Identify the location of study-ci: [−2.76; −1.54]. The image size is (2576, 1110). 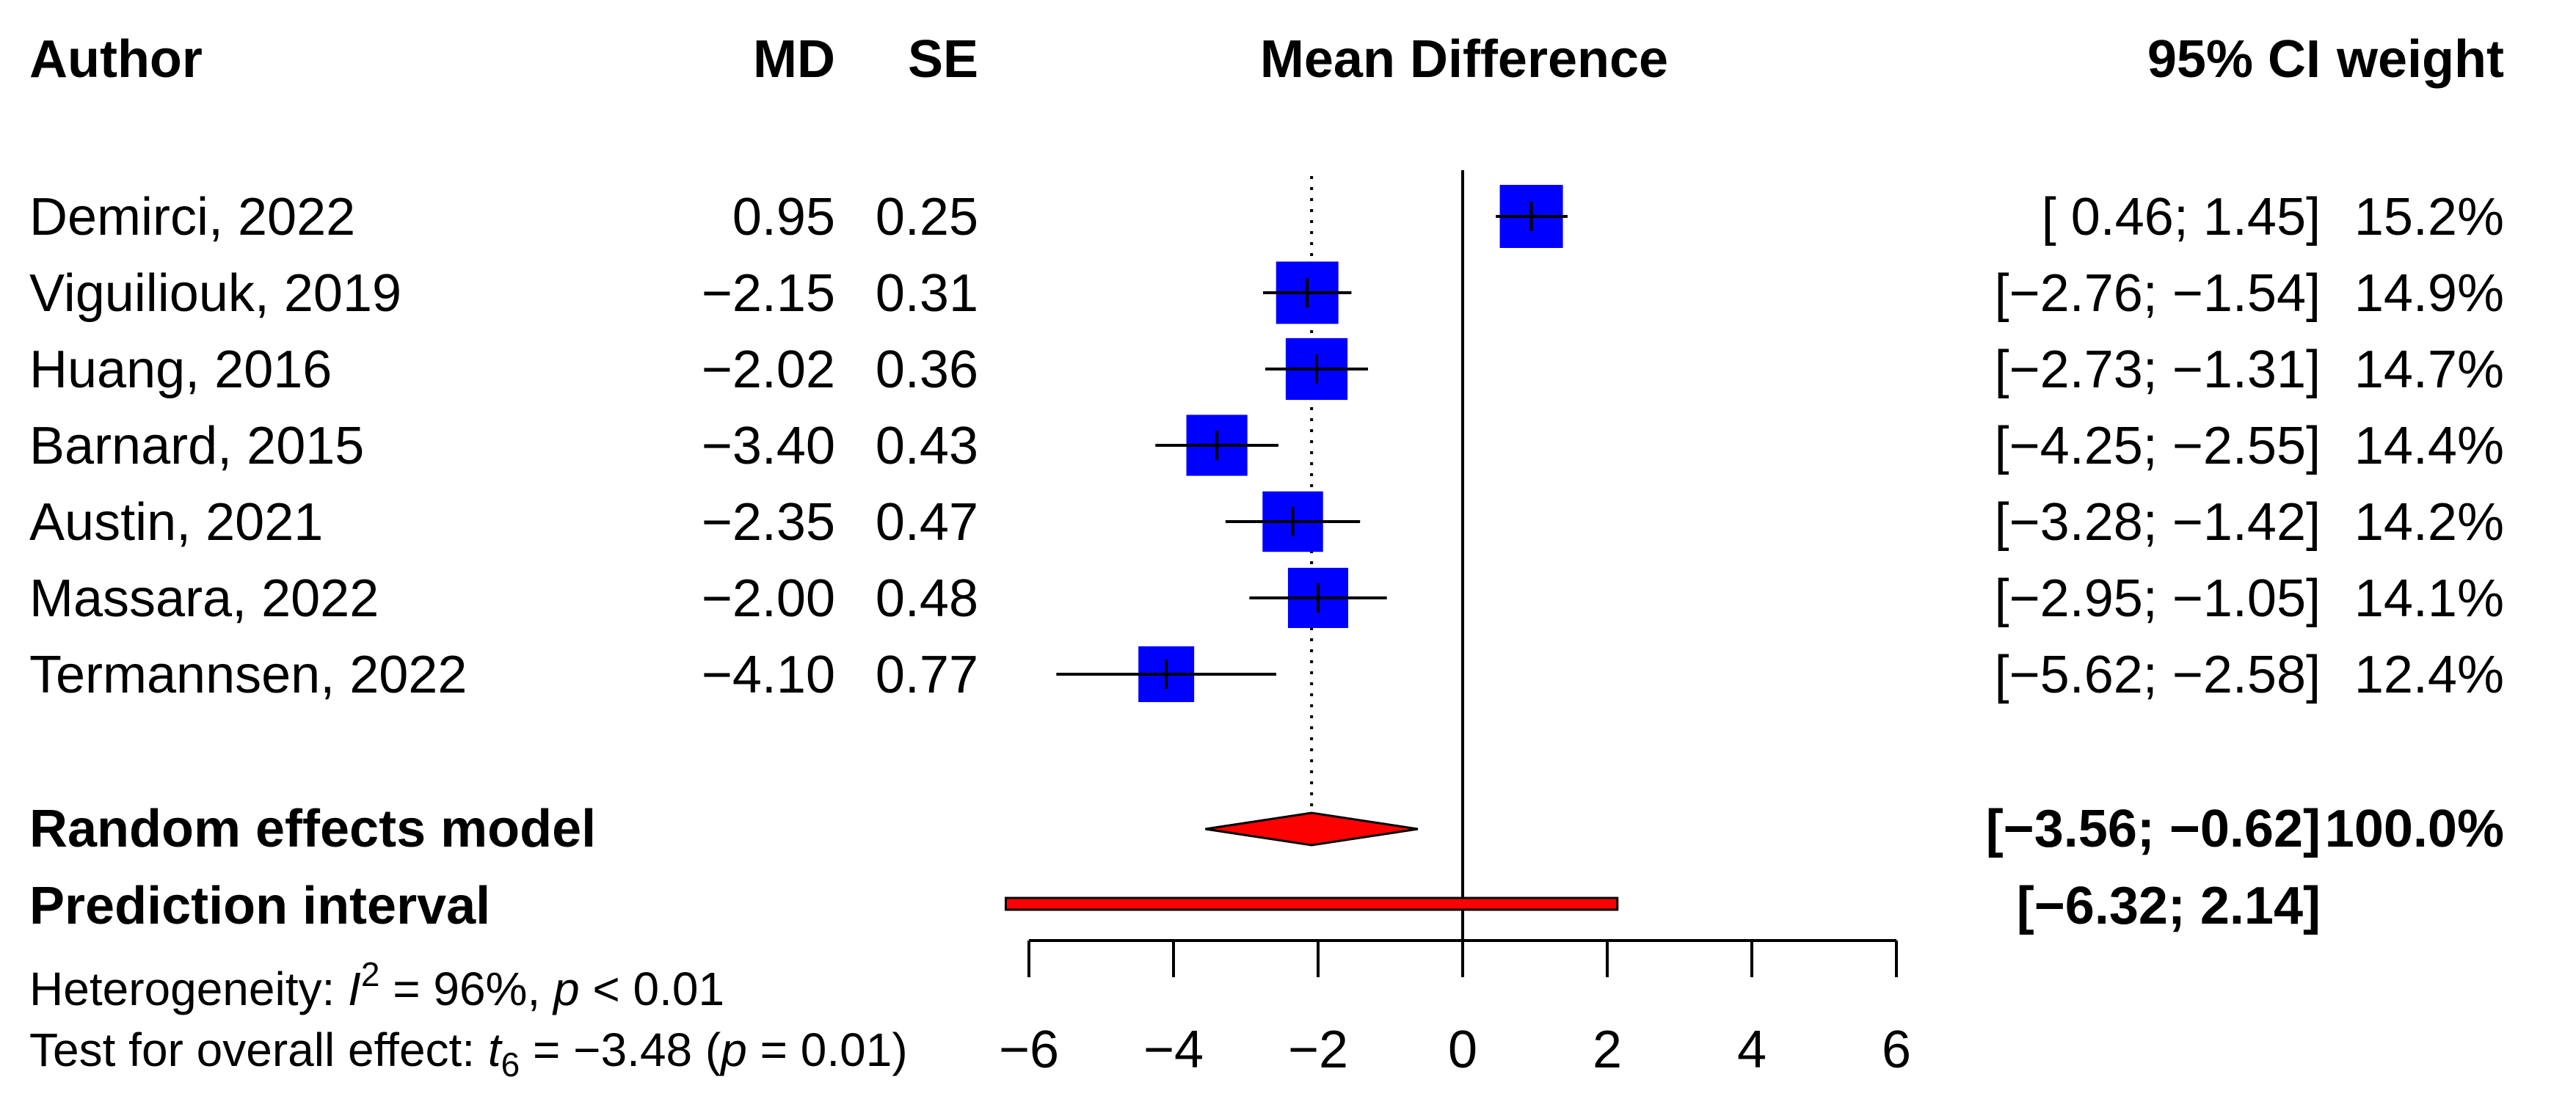
(2158, 293).